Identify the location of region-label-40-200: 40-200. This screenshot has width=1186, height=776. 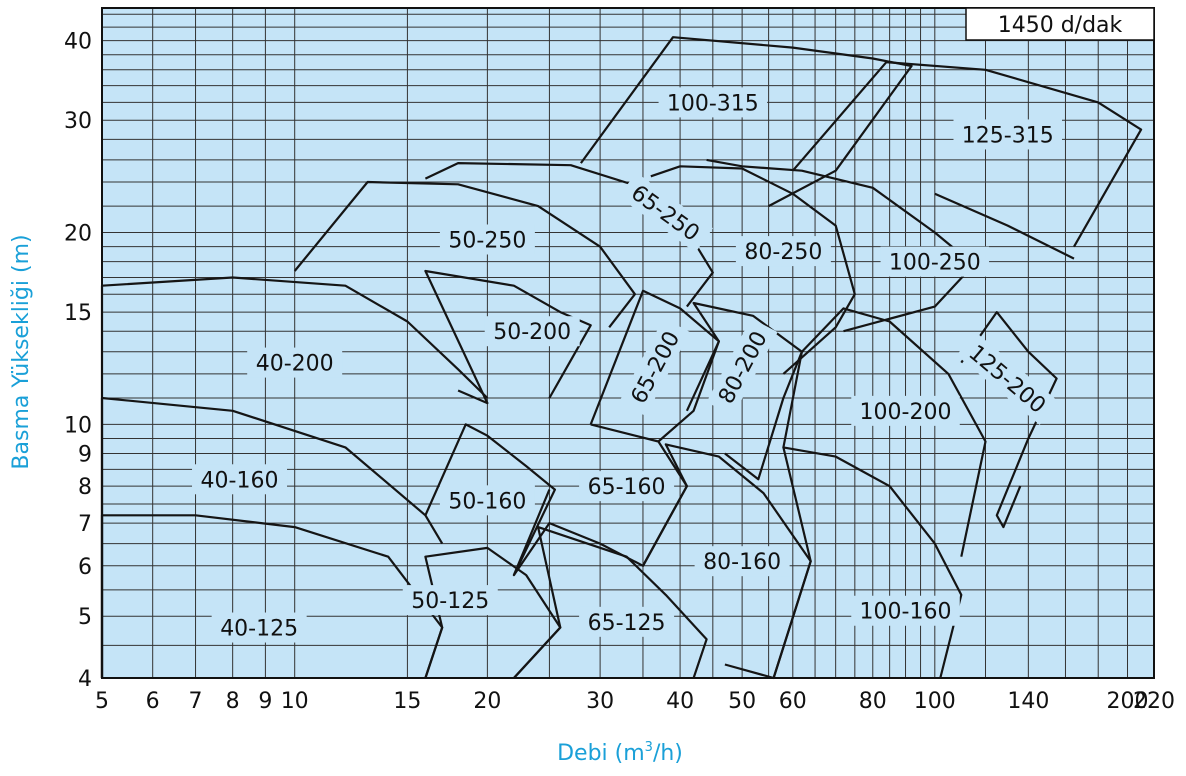
(295, 364).